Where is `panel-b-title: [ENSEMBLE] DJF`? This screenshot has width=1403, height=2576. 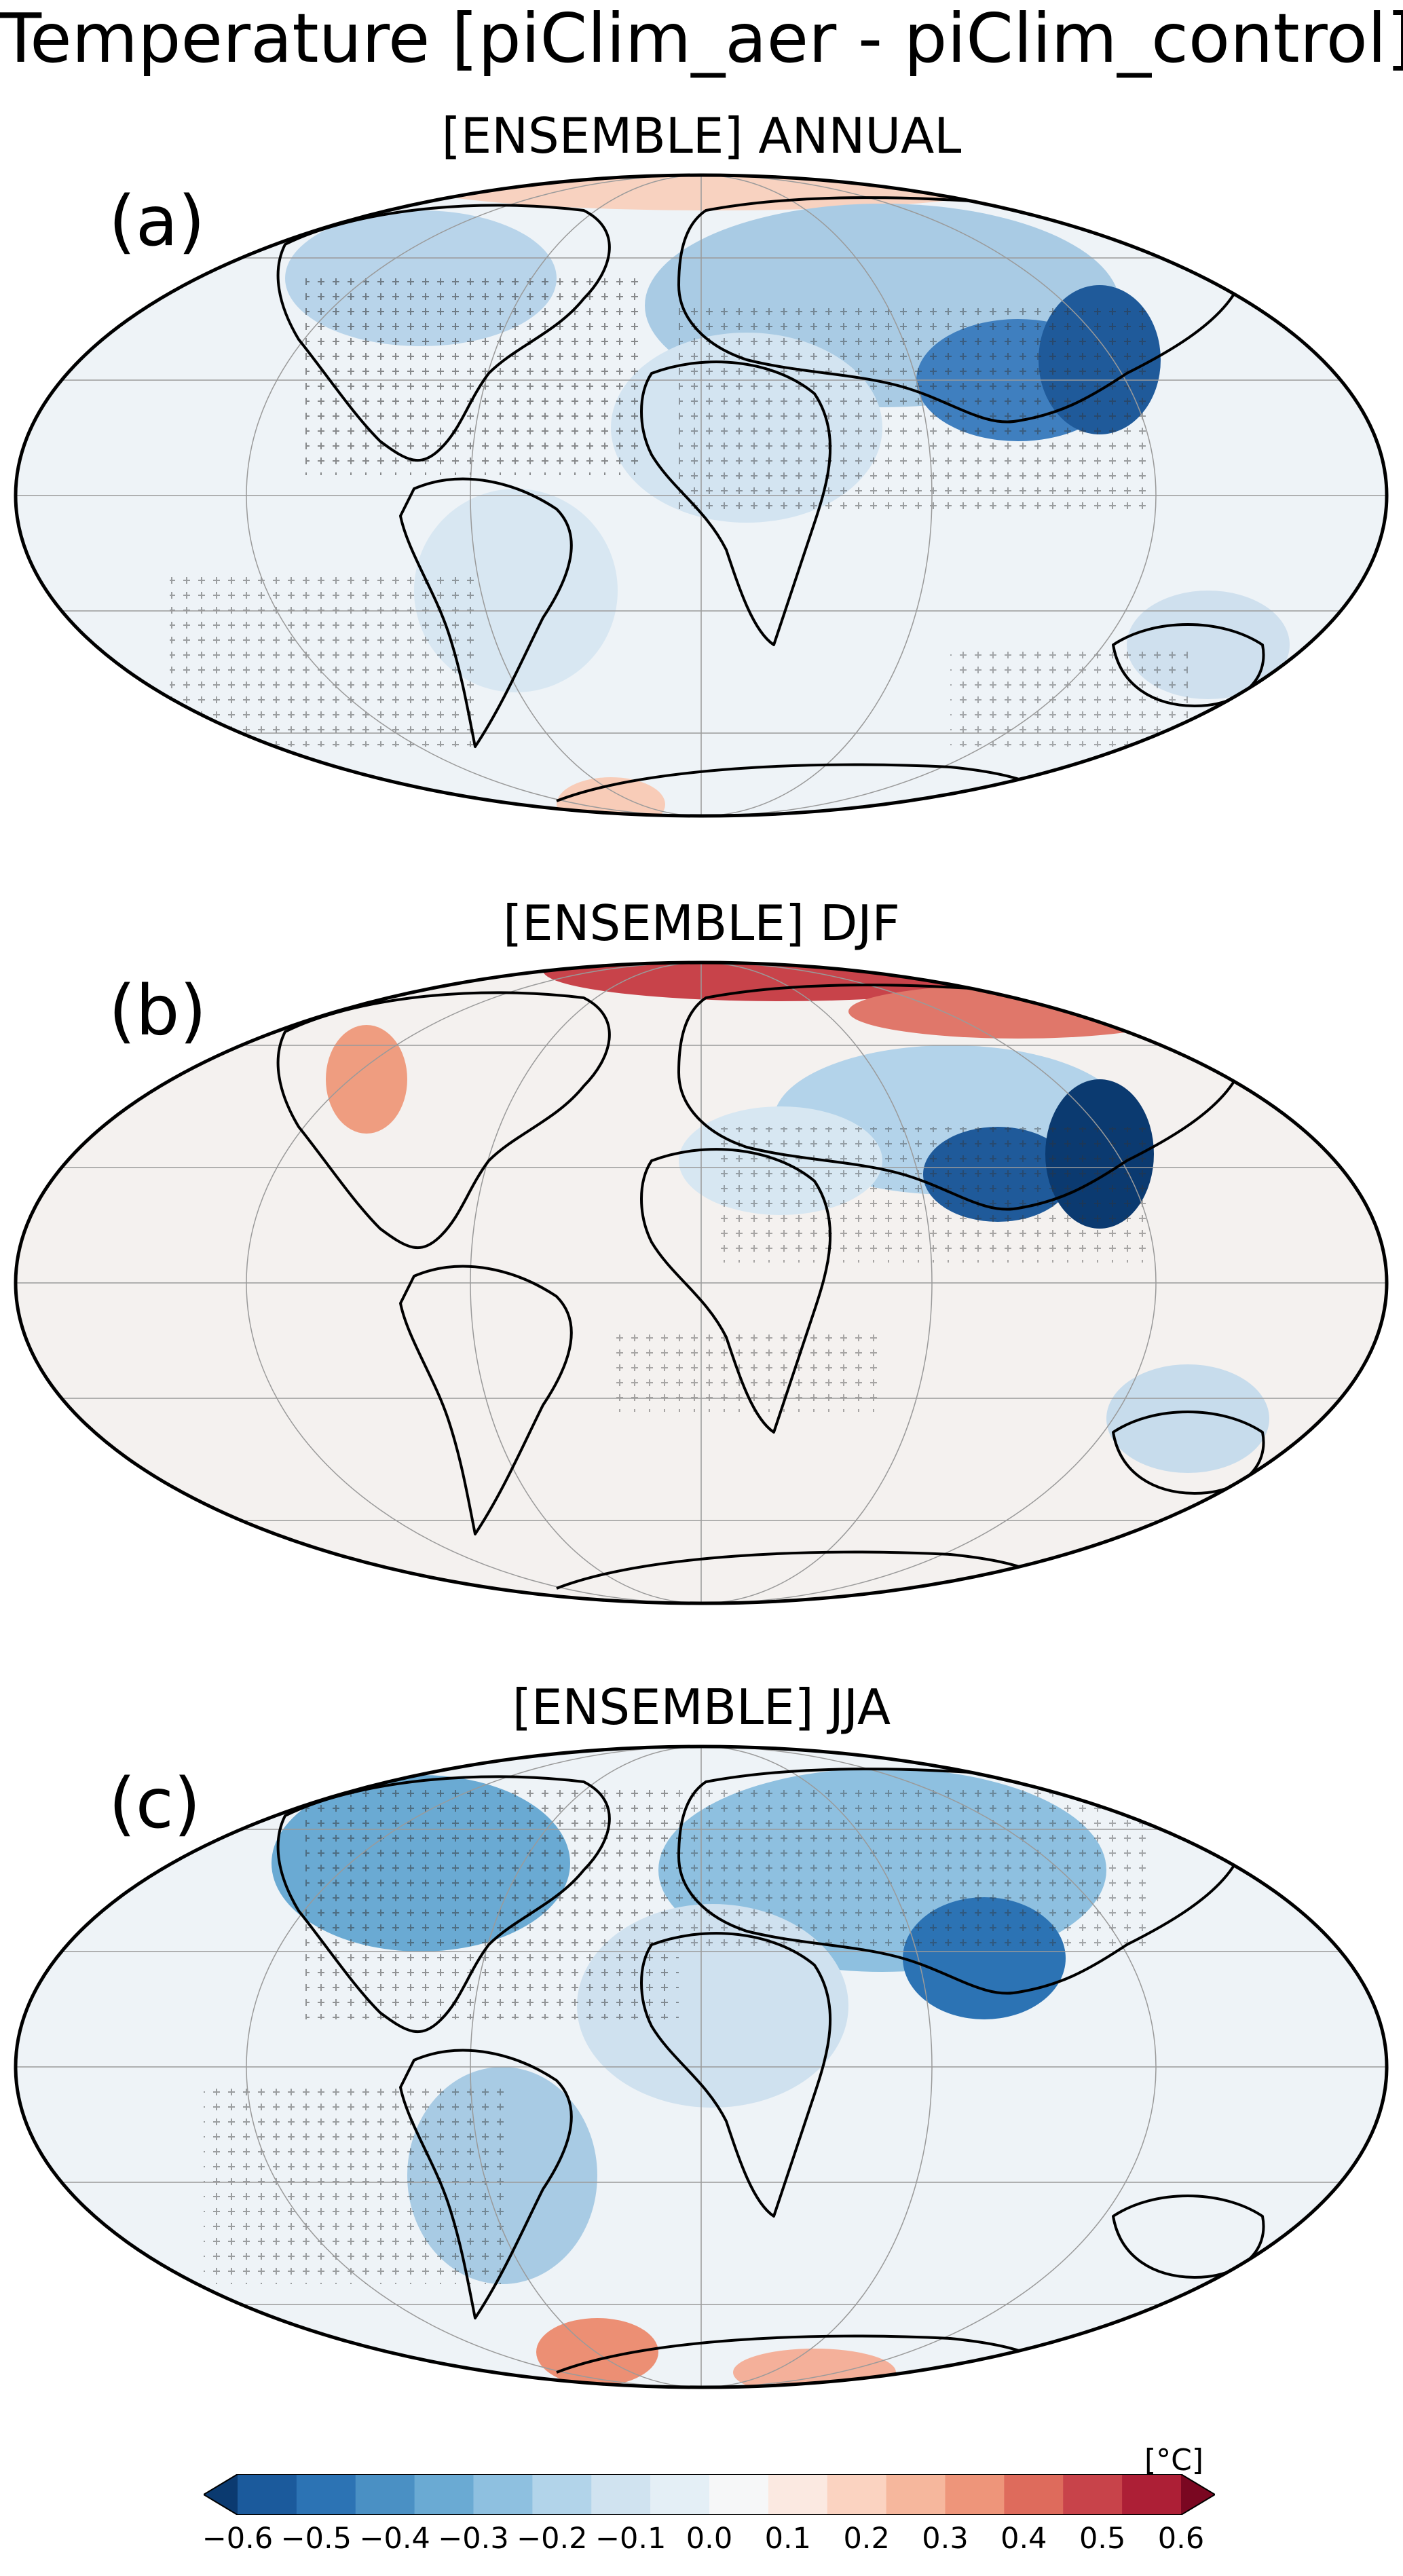
panel-b-title: [ENSEMBLE] DJF is located at coordinates (701, 924).